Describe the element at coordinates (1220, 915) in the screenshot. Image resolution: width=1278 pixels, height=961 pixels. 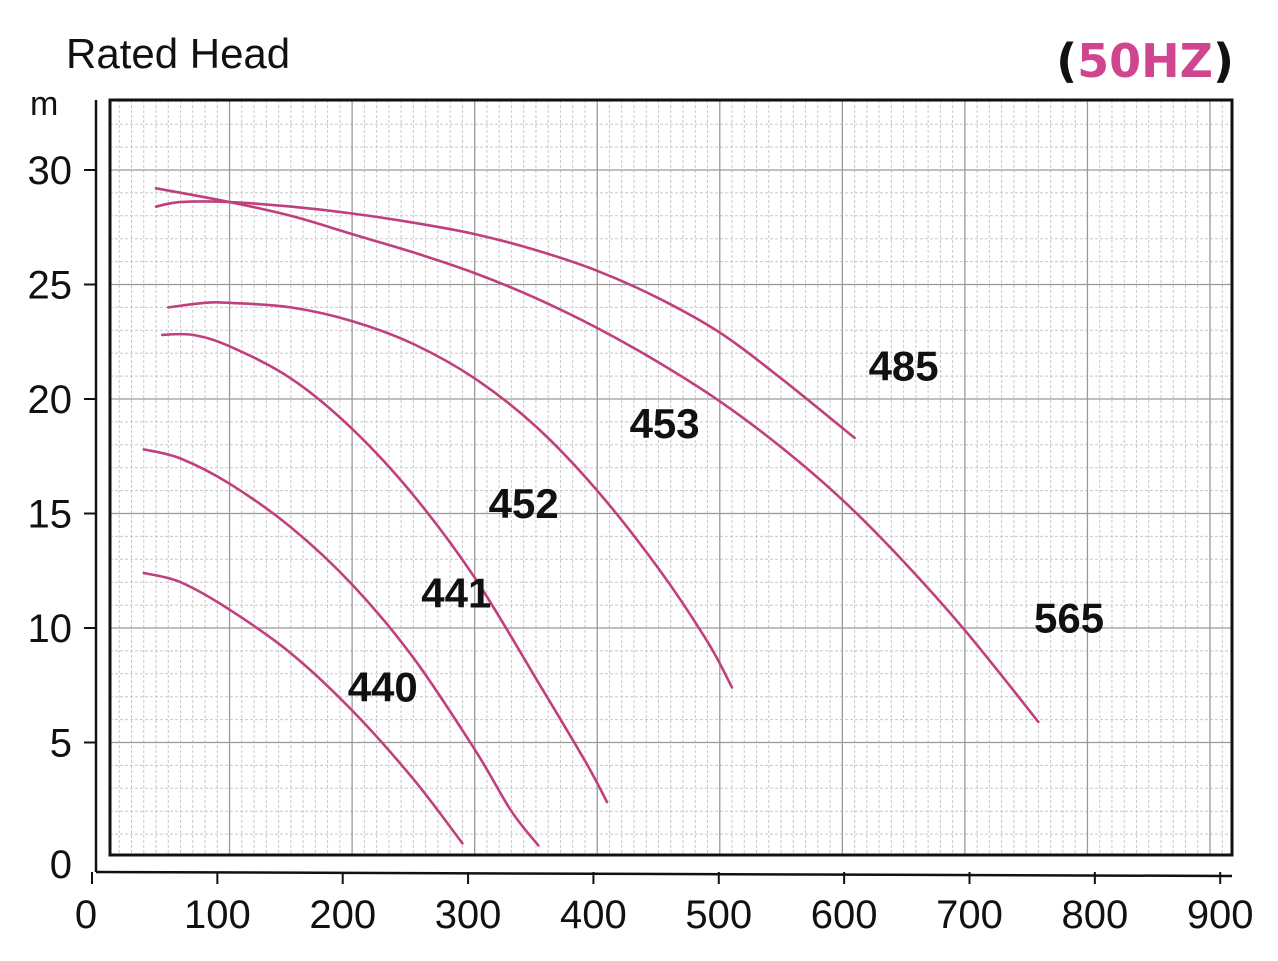
I see `x-tick-label: 900` at that location.